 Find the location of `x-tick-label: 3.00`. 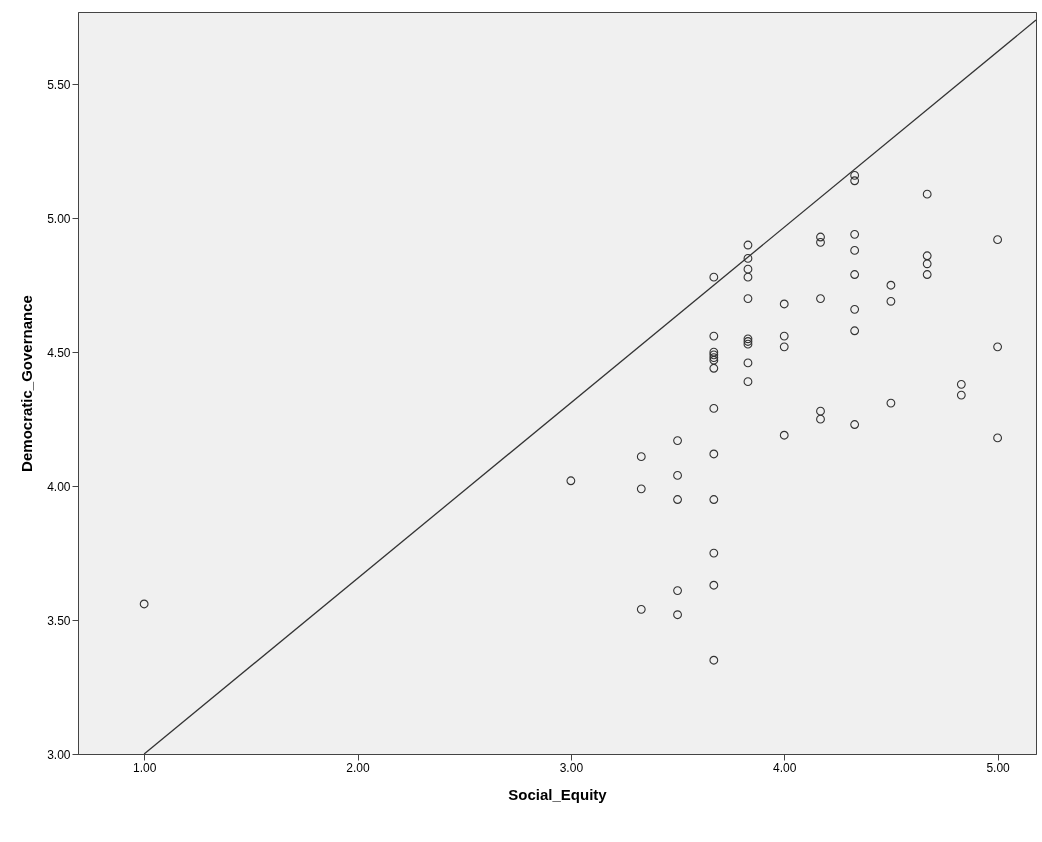

x-tick-label: 3.00 is located at coordinates (571, 767).